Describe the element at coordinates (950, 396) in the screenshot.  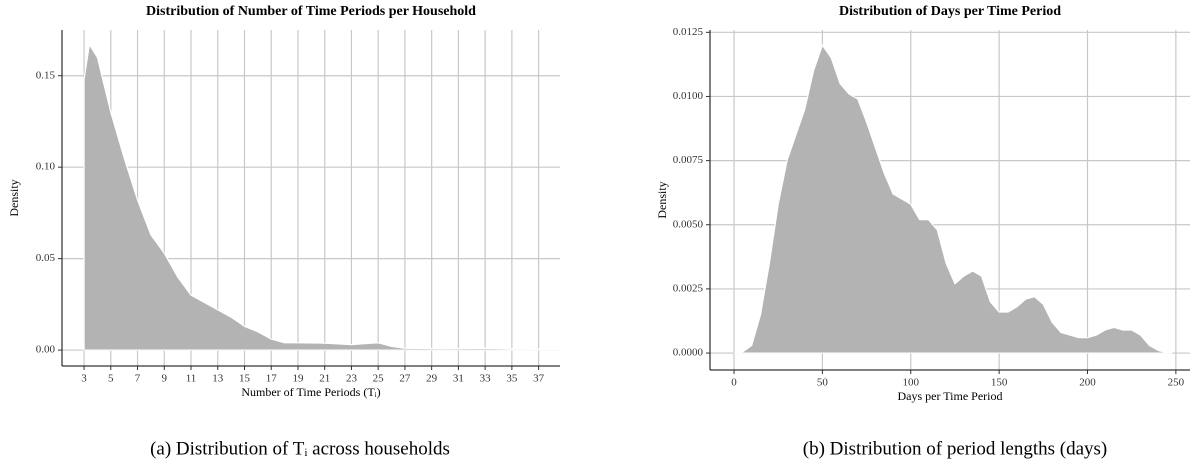
I see `x-axis-label: Days per Time Period` at that location.